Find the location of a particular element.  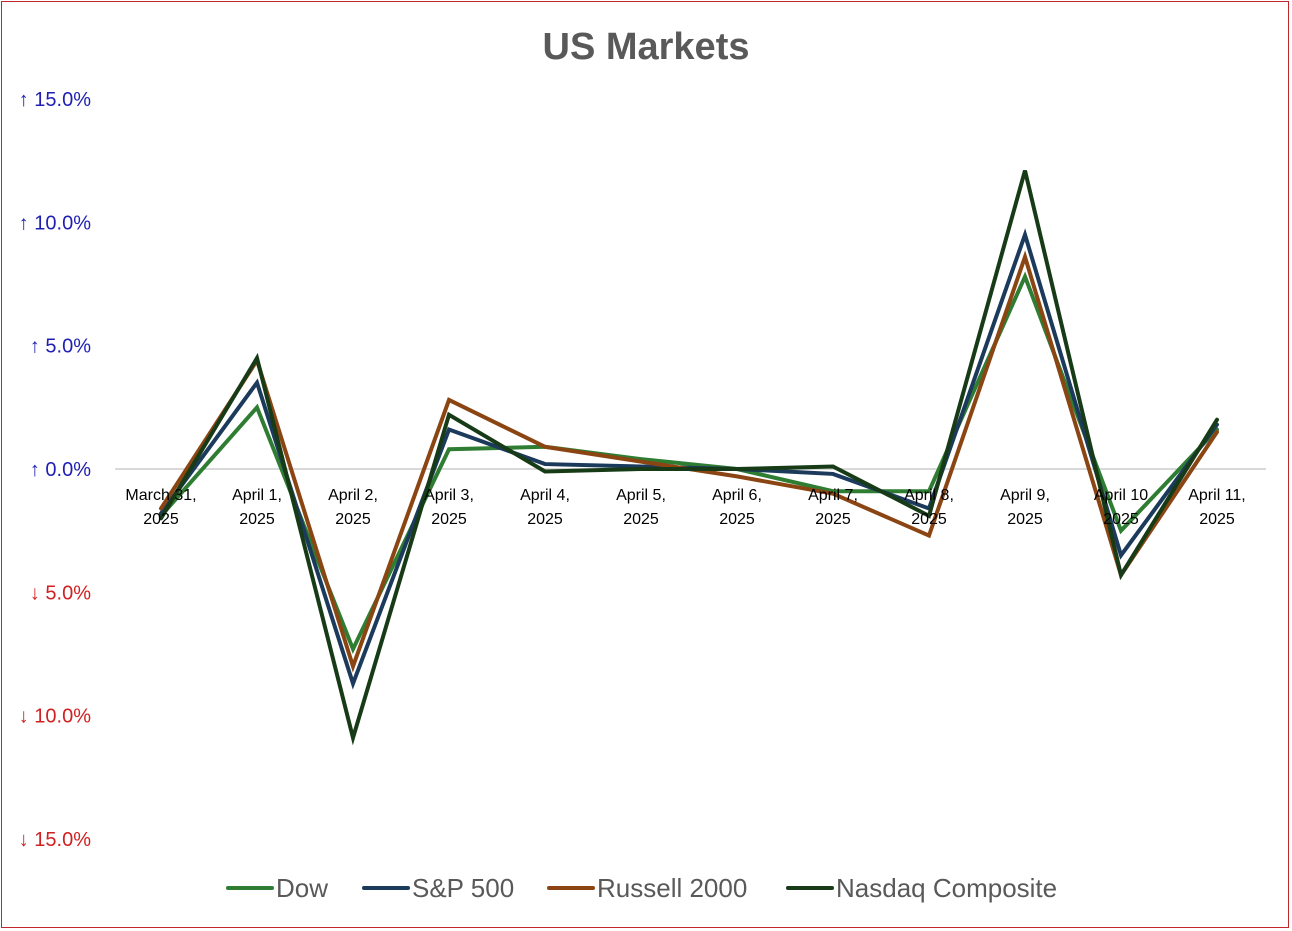

x-tick-label: April 2, 2025 is located at coordinates (353, 507).